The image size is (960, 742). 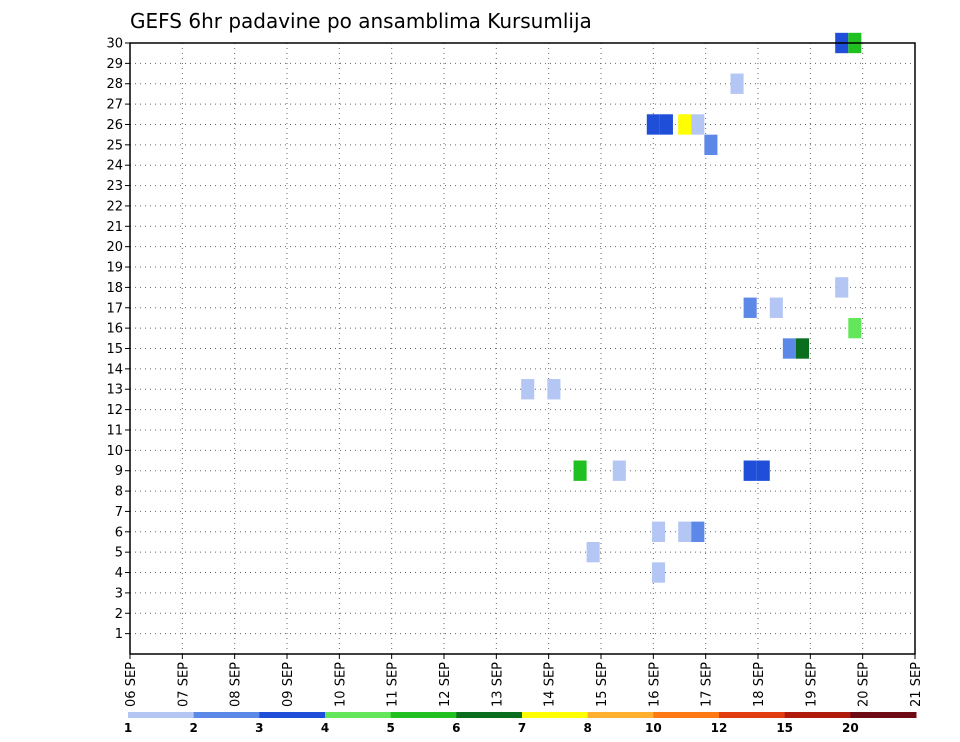 I want to click on colorbar: 1 2 3 4 5 6 7 8 10 12 15 20, so click(x=520, y=723).